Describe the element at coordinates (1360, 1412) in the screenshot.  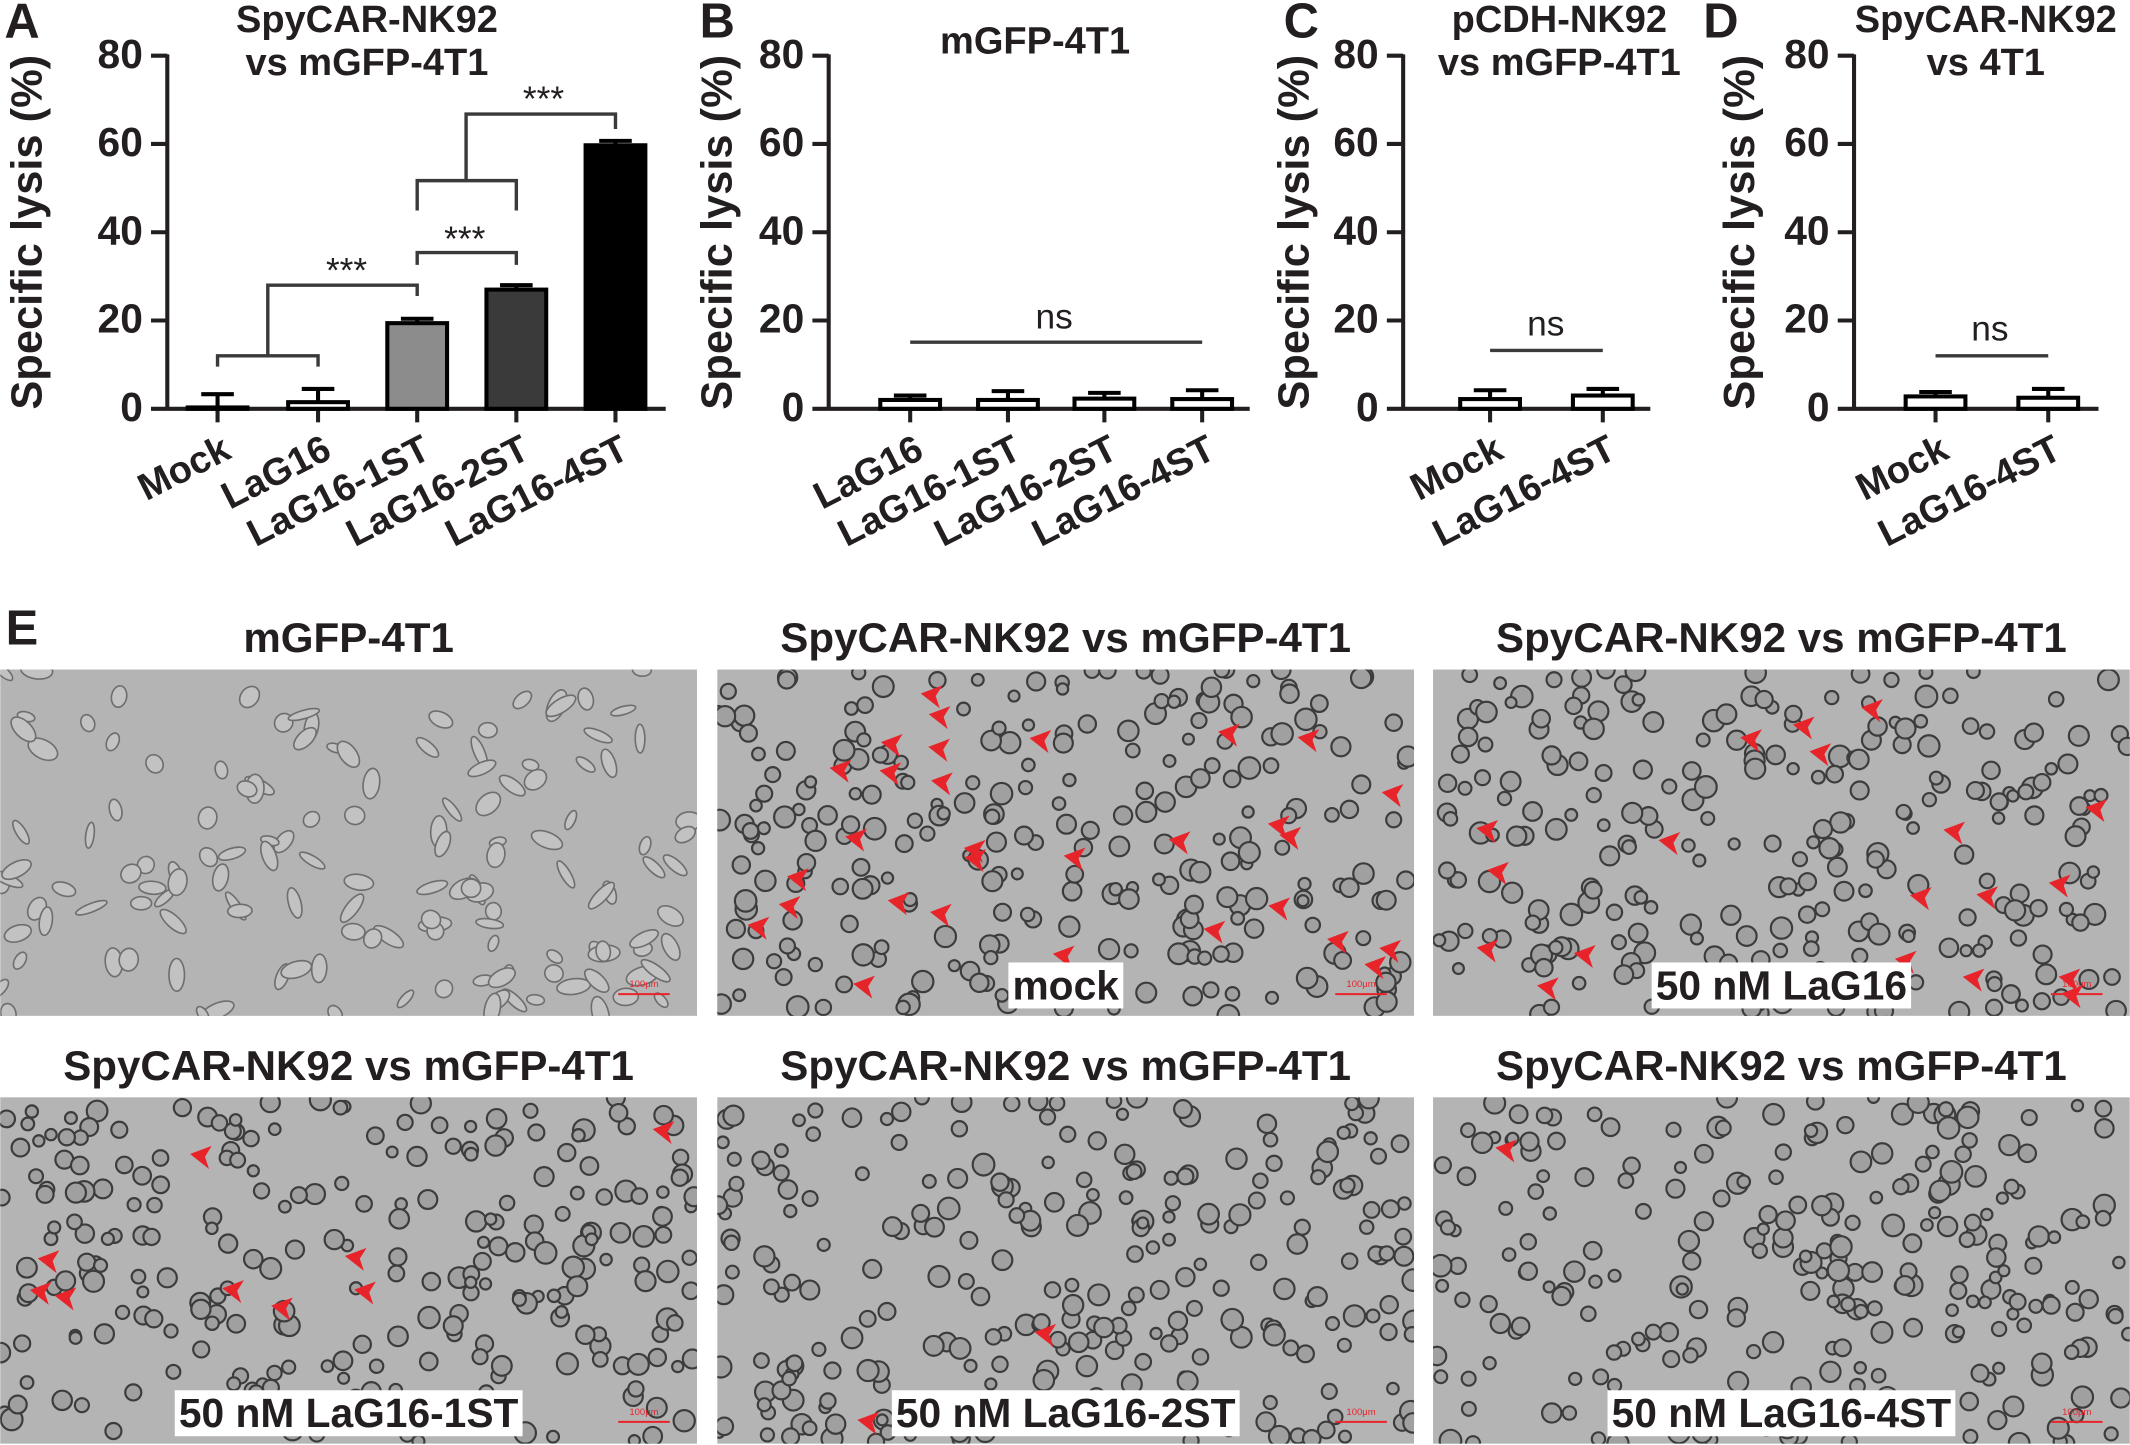
I see `scale-bar-label: 100μm` at that location.